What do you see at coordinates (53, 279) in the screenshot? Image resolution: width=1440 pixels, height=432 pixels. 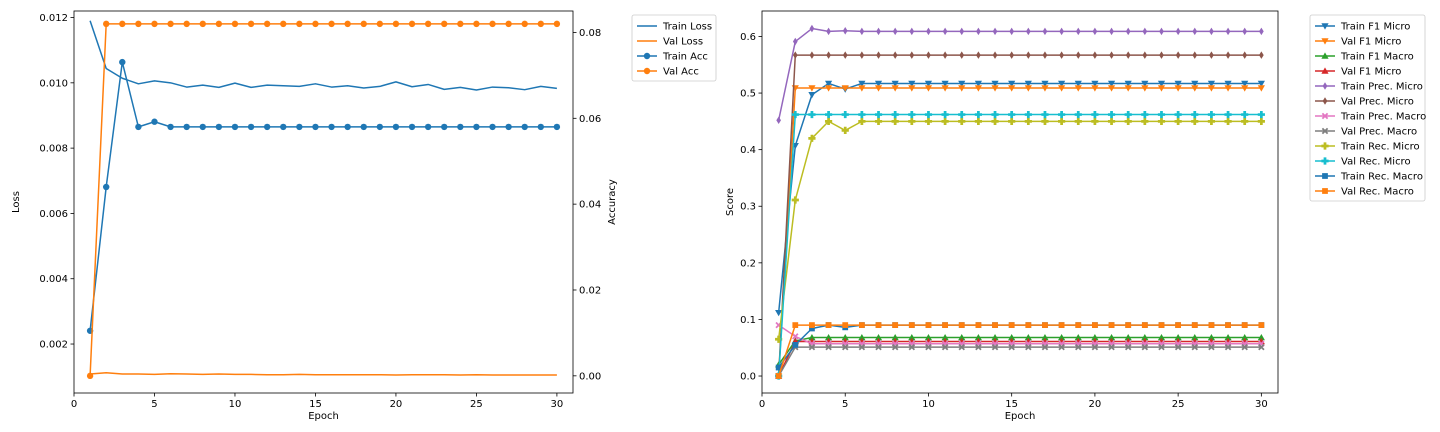 I see `y-tick-label: 0.004` at bounding box center [53, 279].